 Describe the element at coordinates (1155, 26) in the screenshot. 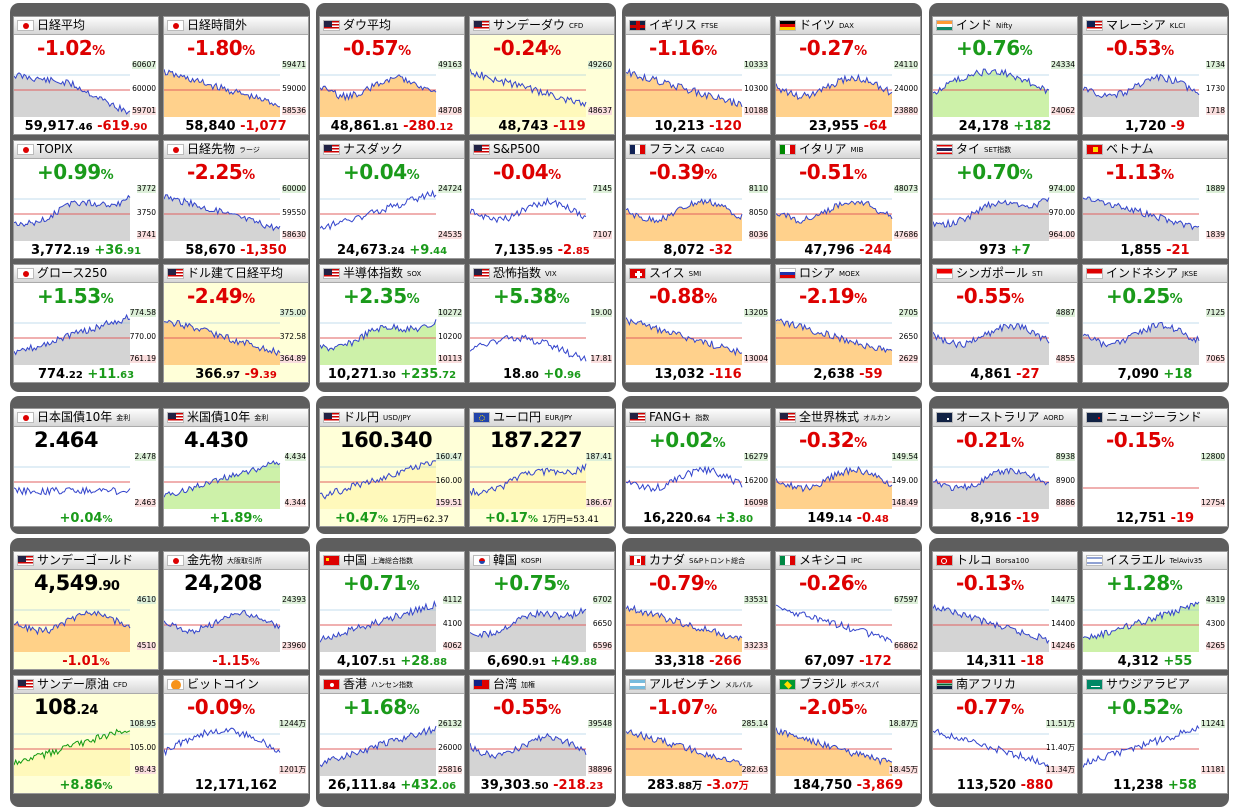

I see `tile-header: マレーシア KLCI` at that location.